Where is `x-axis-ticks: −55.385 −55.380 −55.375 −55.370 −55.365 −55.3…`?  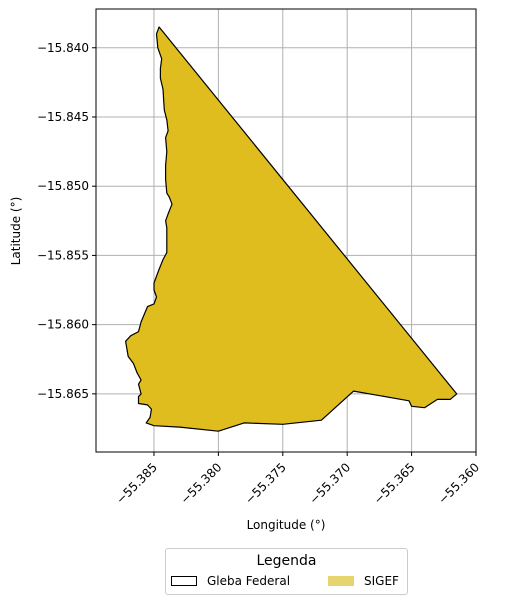 x-axis-ticks: −55.385 −55.380 −55.375 −55.370 −55.365 −55.3… is located at coordinates (297, 479).